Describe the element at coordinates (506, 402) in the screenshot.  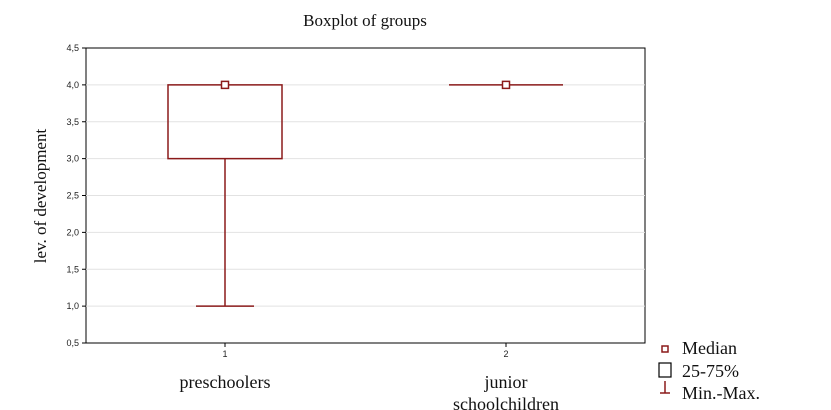
I see `category-label: schoolchildren` at that location.